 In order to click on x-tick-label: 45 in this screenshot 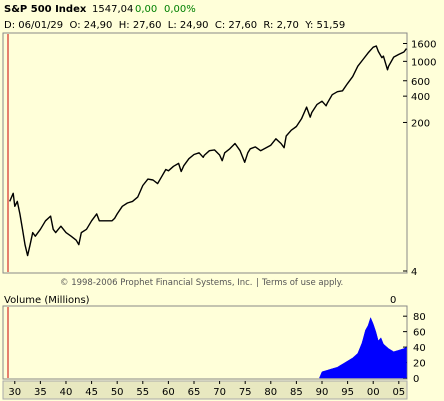, I will do `click(91, 392)`.